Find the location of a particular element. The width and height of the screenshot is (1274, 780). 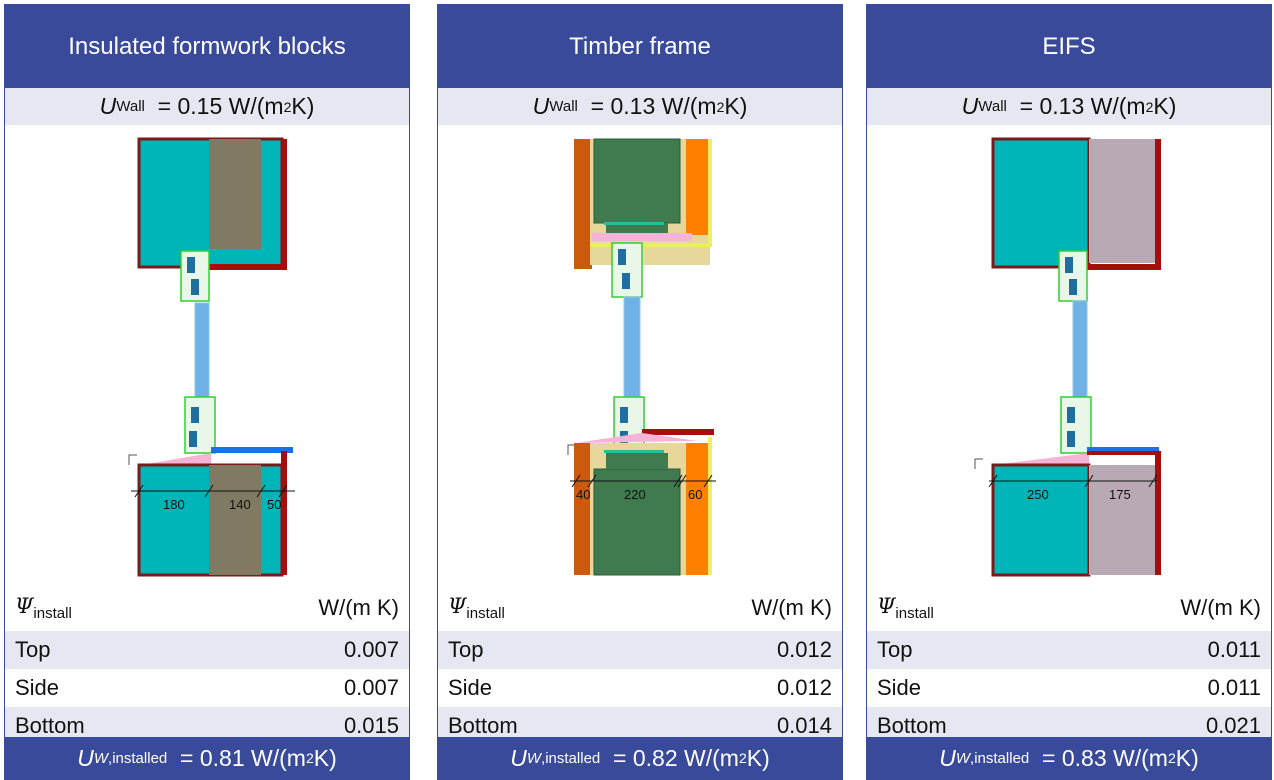

bottom-core is located at coordinates (235, 520).